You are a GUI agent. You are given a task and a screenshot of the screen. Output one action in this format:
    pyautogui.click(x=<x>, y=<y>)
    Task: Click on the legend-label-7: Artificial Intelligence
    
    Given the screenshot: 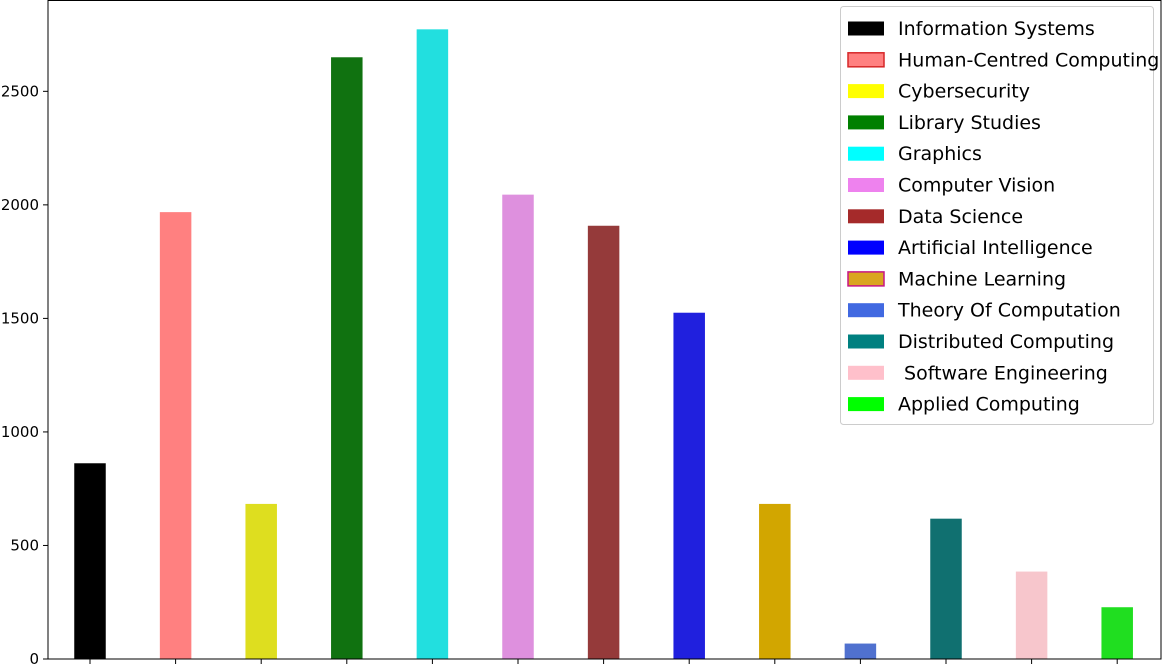 What is the action you would take?
    pyautogui.click(x=995, y=248)
    